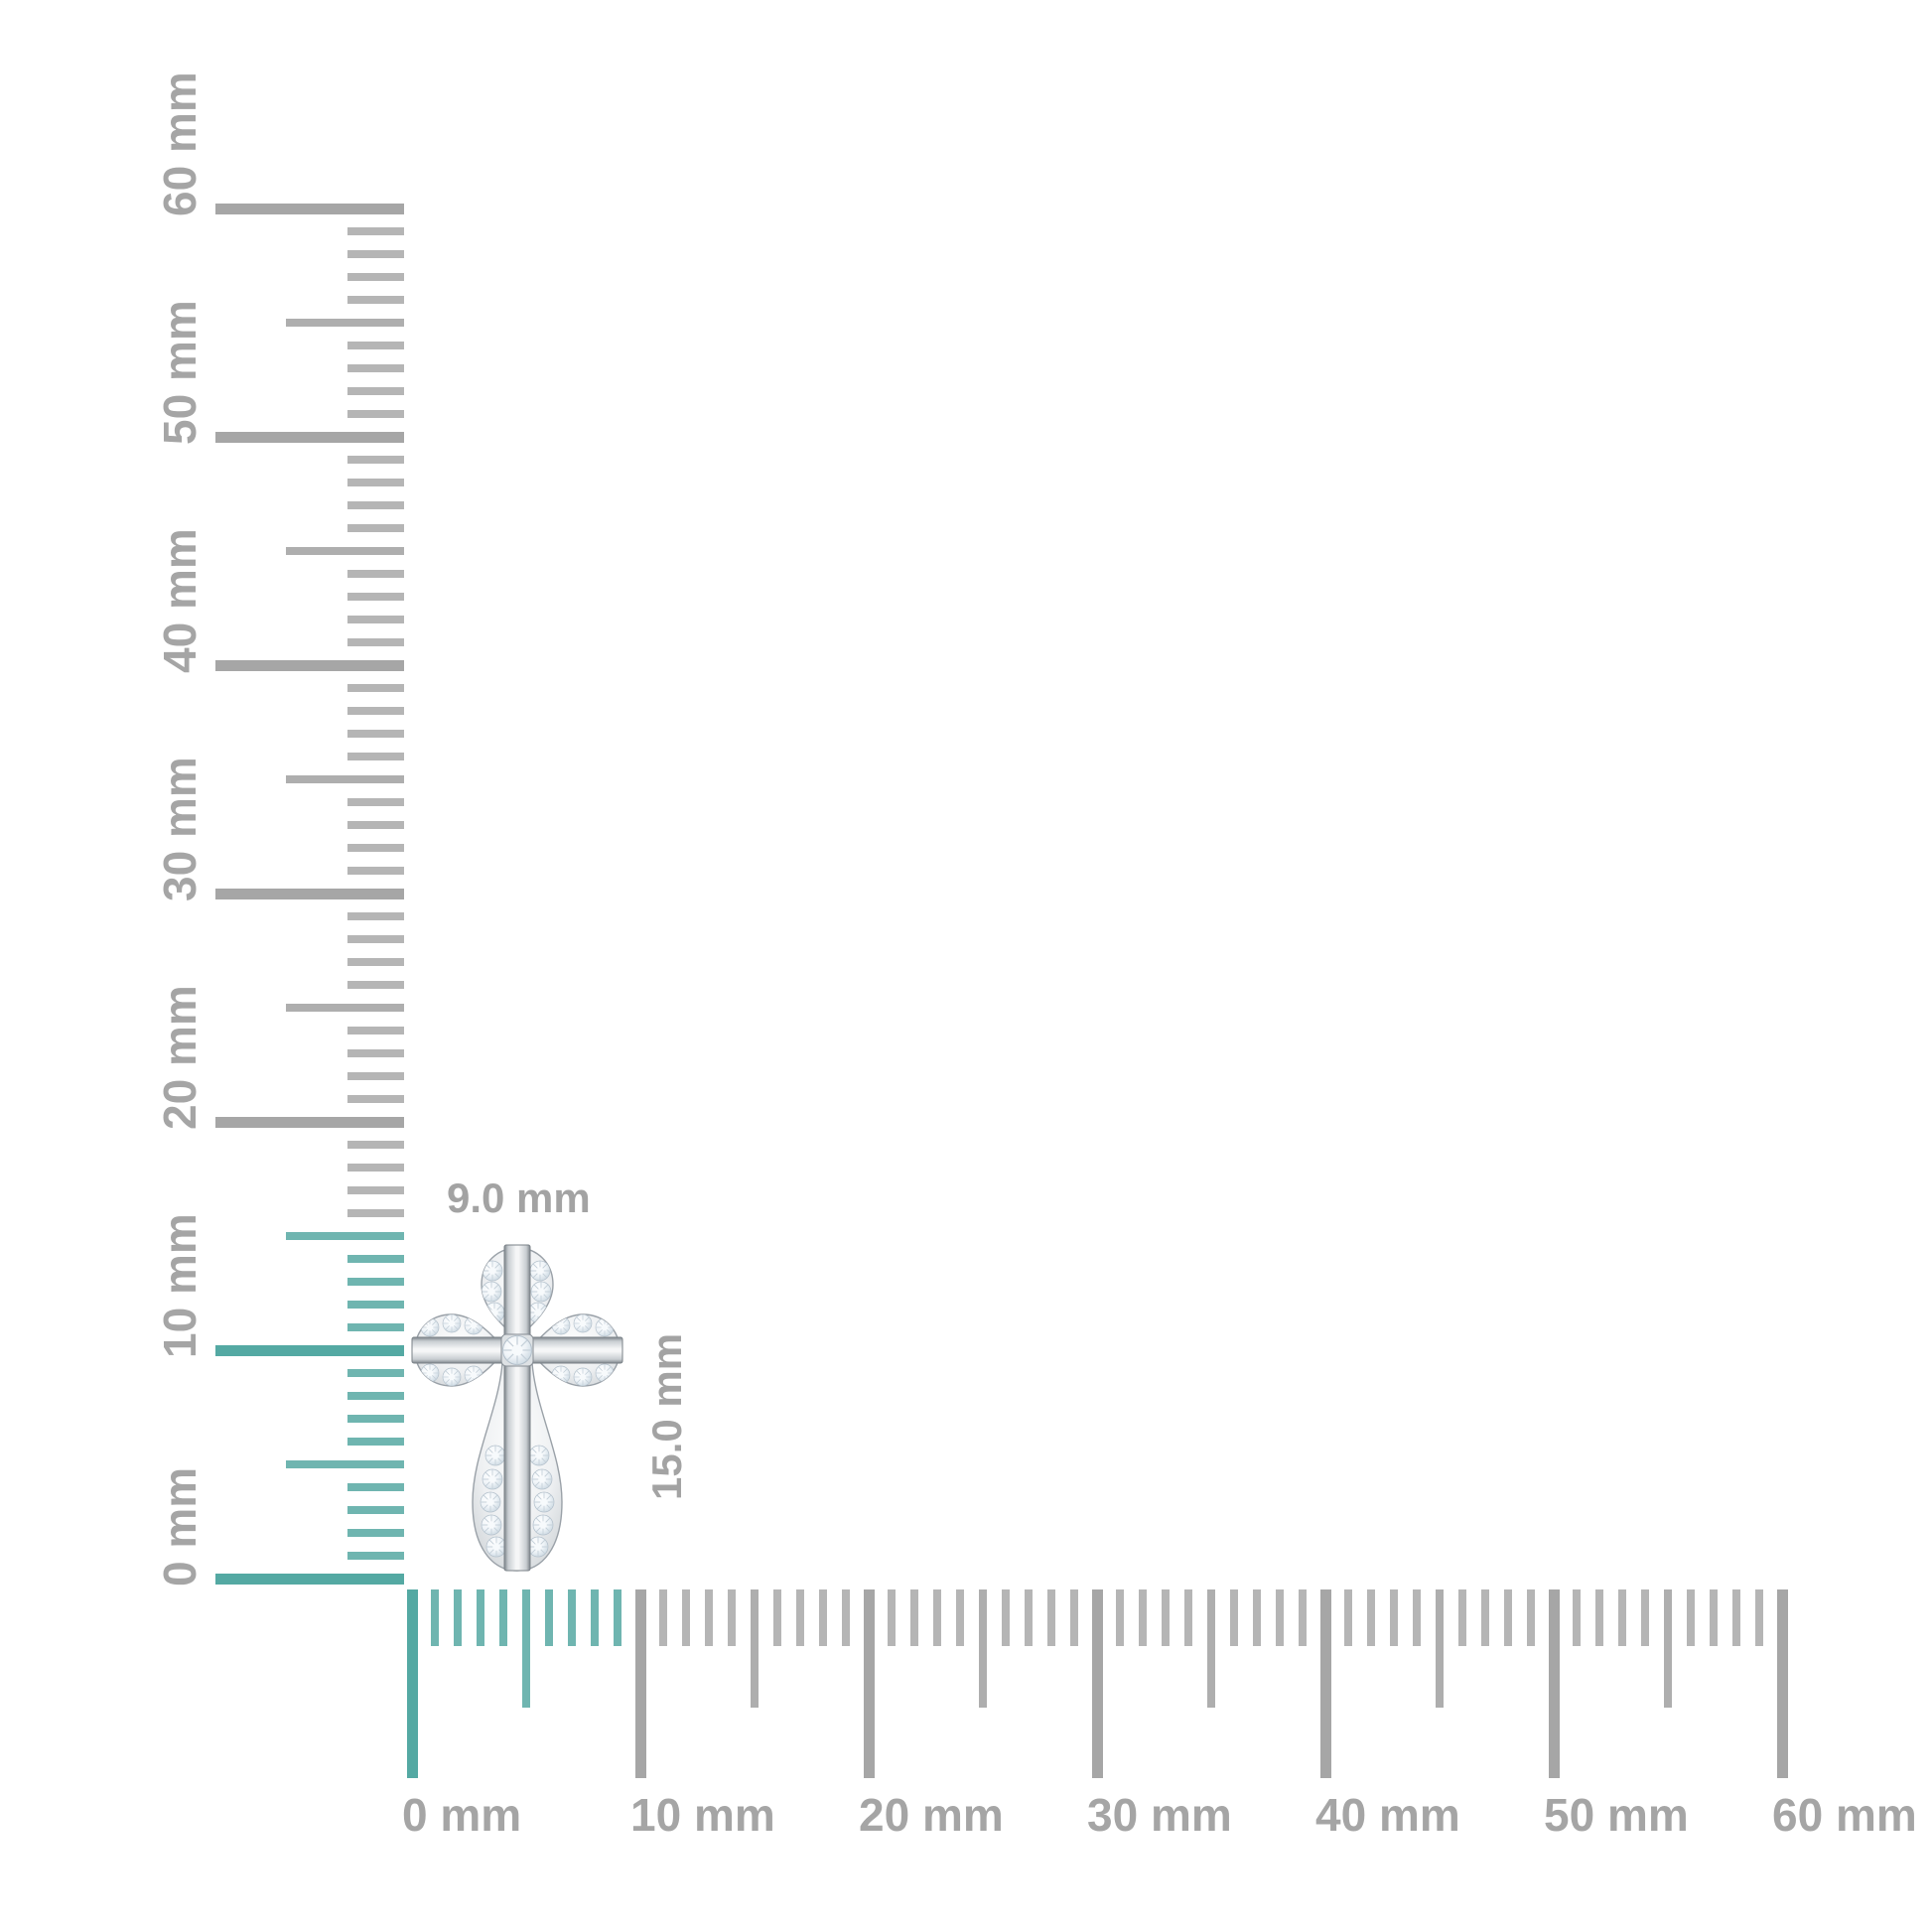  I want to click on h-ruler-tick-34mm, so click(1188, 1618).